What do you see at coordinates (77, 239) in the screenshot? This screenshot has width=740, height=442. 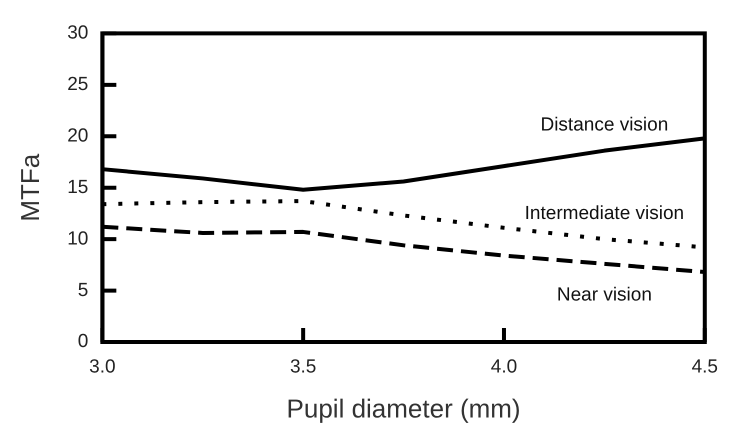 I see `y-tick-label: 10` at bounding box center [77, 239].